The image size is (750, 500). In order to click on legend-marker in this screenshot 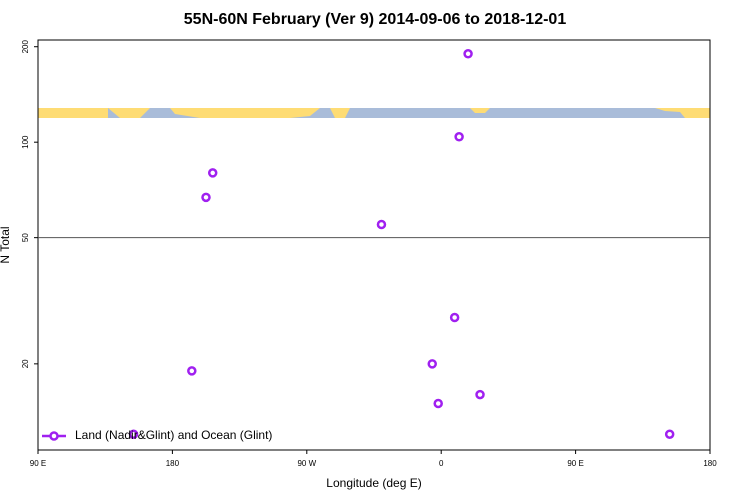, I will do `click(54, 436)`.